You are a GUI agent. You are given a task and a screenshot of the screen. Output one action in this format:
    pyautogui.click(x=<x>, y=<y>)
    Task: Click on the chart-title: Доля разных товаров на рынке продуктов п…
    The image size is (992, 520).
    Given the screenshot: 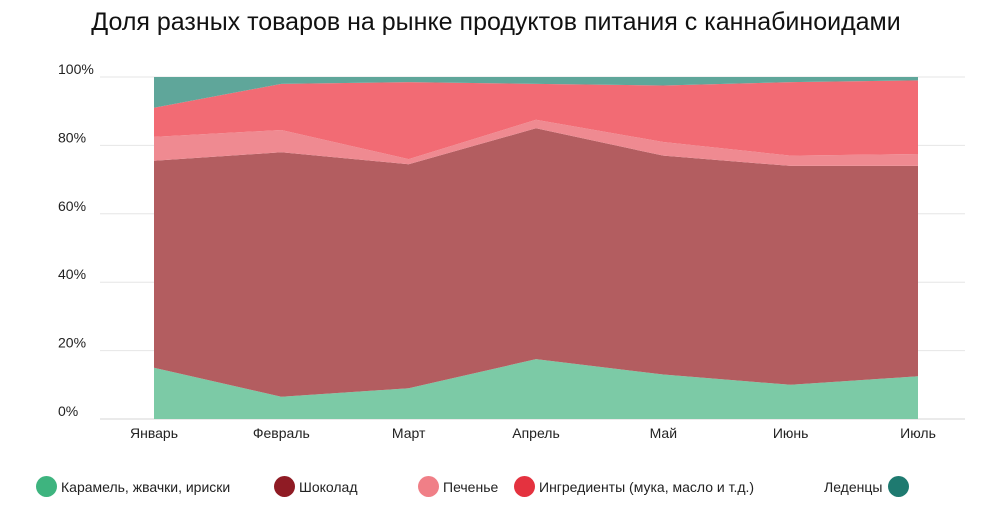 What is the action you would take?
    pyautogui.click(x=496, y=22)
    